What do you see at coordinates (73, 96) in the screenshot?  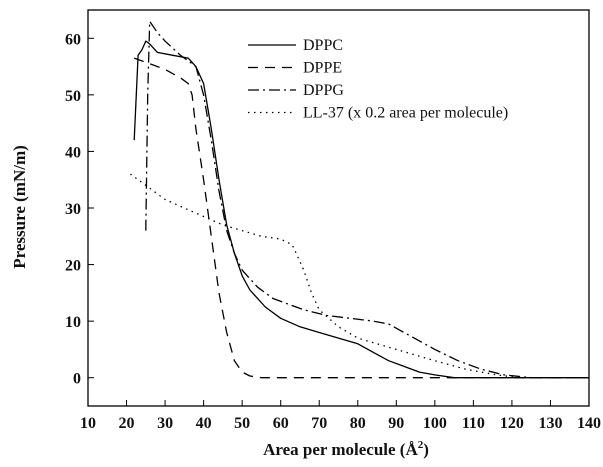 I see `y-tick-label: 50` at bounding box center [73, 96].